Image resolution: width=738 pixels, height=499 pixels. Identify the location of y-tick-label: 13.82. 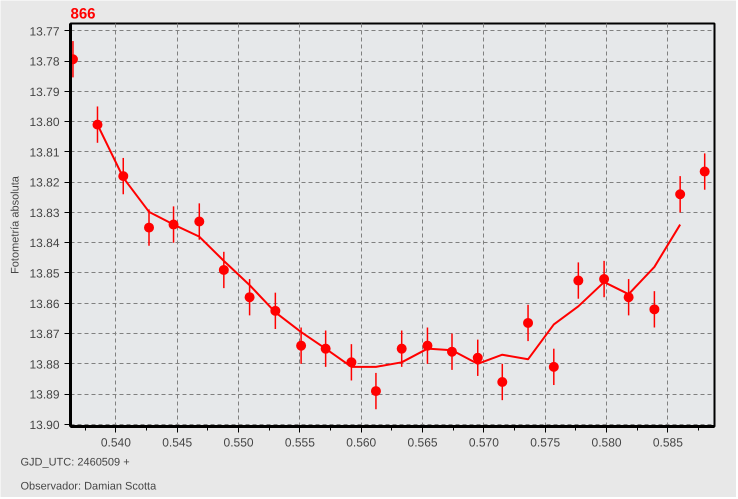
(44, 183).